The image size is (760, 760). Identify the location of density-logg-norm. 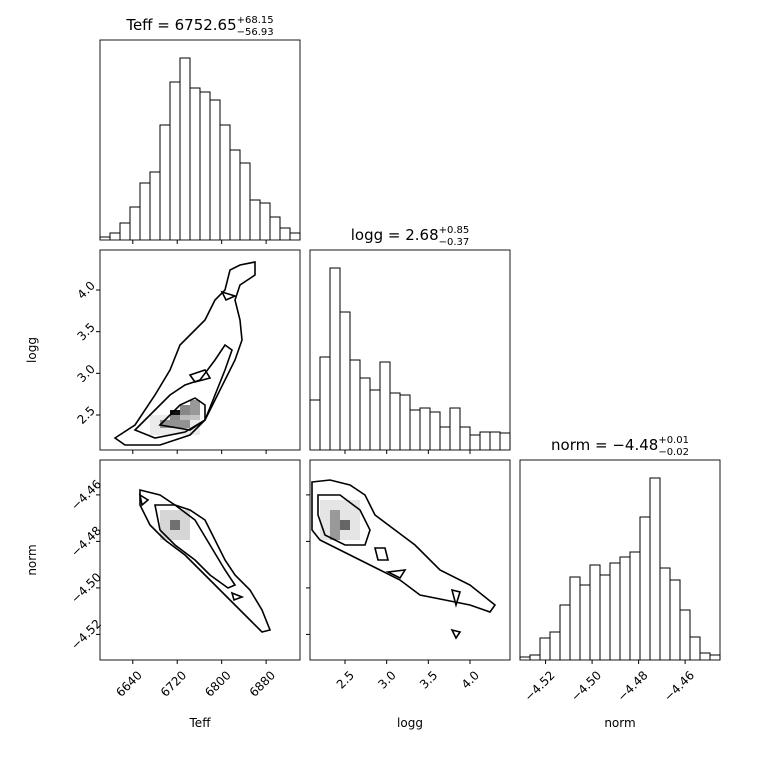
(404, 559).